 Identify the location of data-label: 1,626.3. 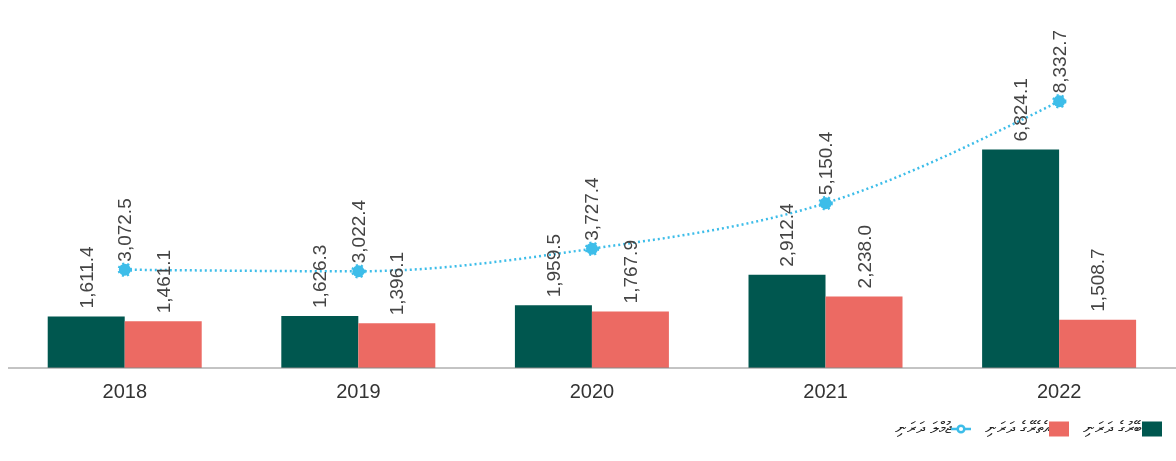
(320, 276).